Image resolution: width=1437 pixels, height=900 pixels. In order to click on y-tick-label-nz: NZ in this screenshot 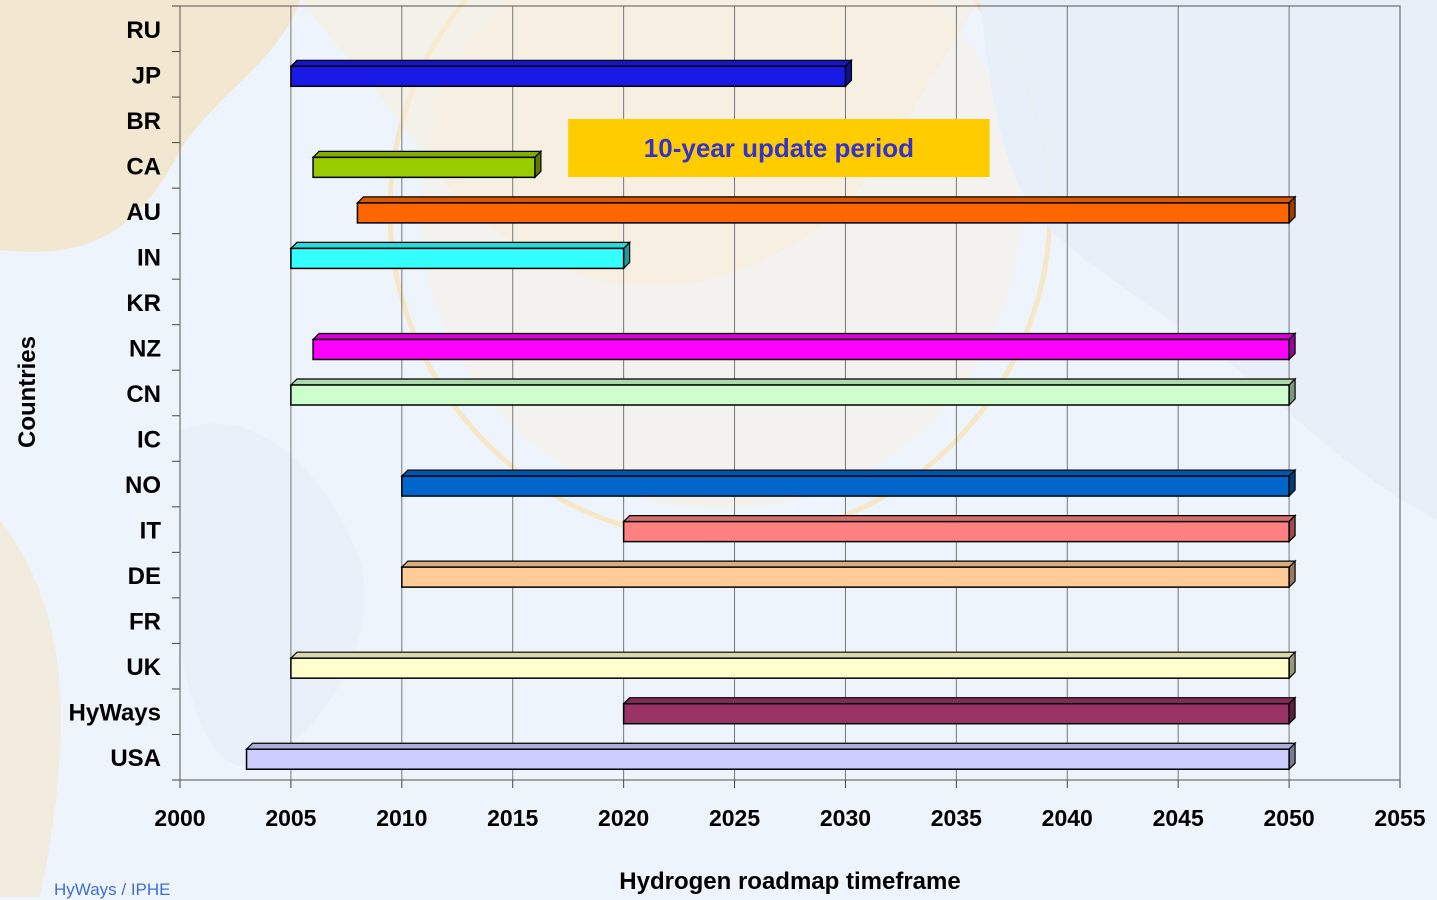, I will do `click(145, 348)`.